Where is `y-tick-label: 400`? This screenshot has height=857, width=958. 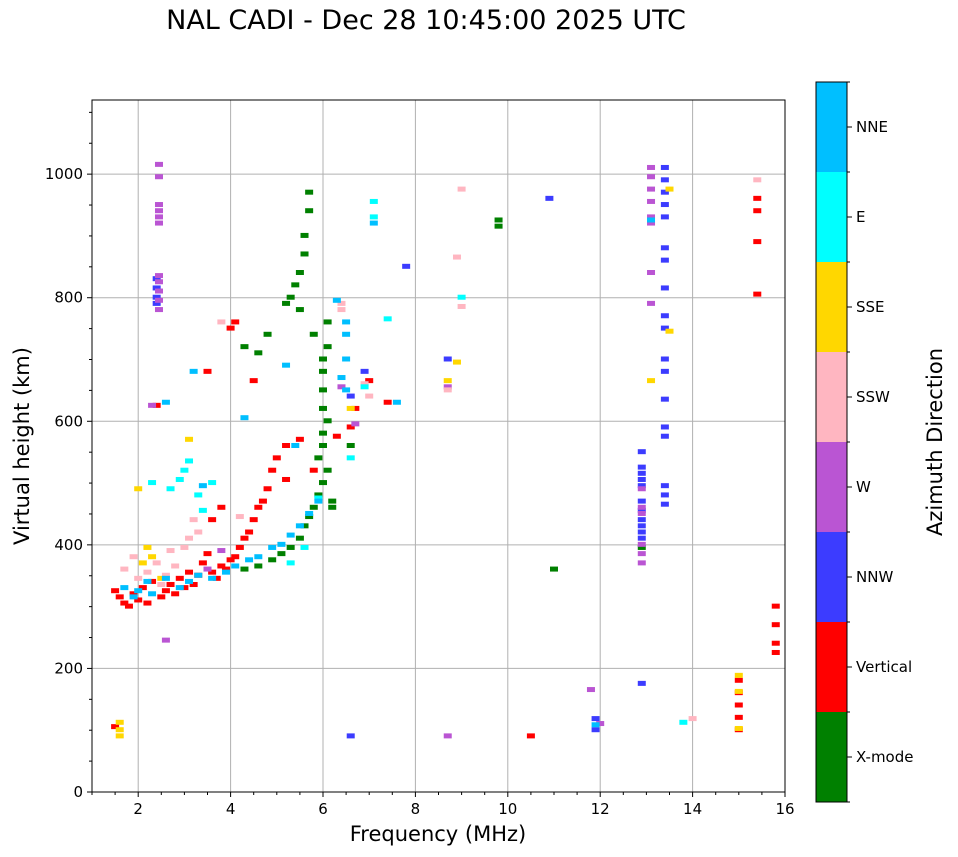
y-tick-label: 400 is located at coordinates (68, 545).